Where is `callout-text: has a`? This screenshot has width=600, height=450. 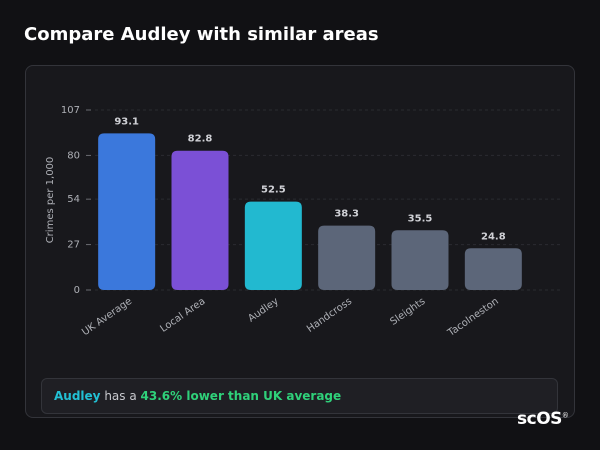
callout-text: has a is located at coordinates (120, 396).